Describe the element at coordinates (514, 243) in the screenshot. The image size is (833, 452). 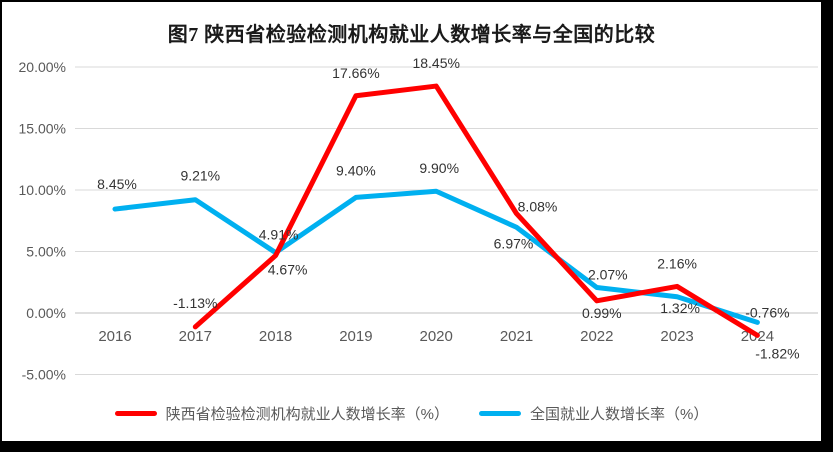
I see `data-label-national: 6.97%` at that location.